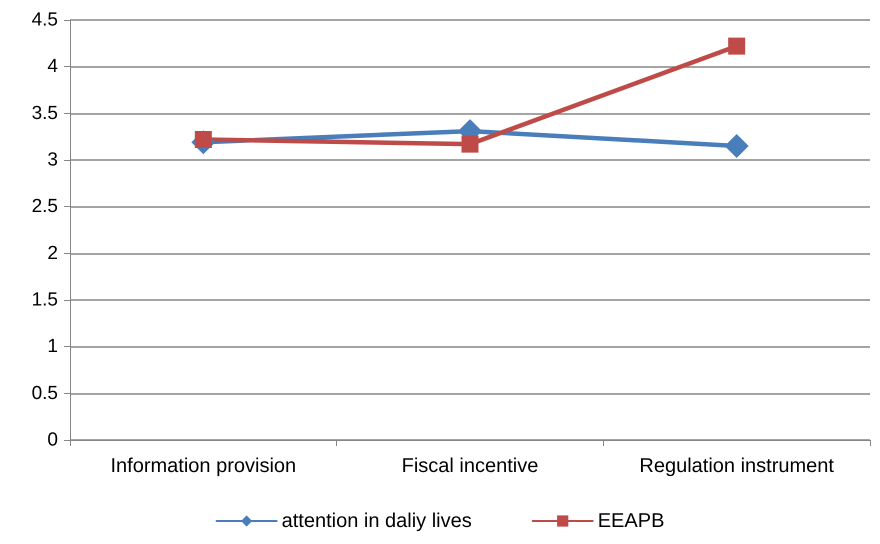  What do you see at coordinates (45, 300) in the screenshot?
I see `y-tick-label: 1.5` at bounding box center [45, 300].